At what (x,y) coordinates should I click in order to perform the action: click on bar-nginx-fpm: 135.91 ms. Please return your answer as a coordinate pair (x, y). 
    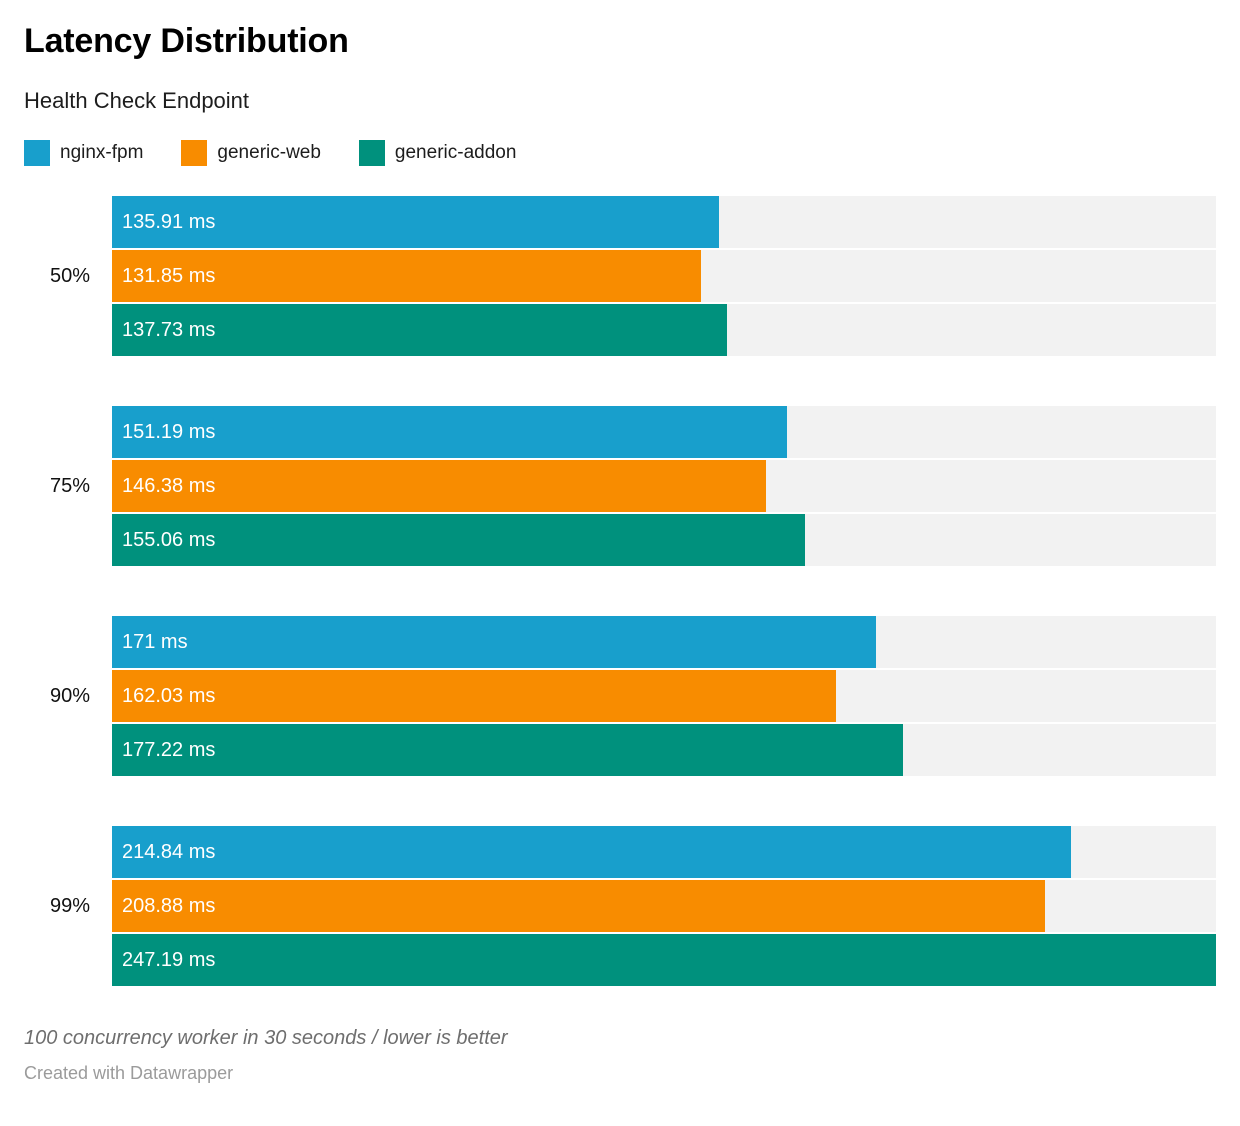
    Looking at the image, I should click on (415, 222).